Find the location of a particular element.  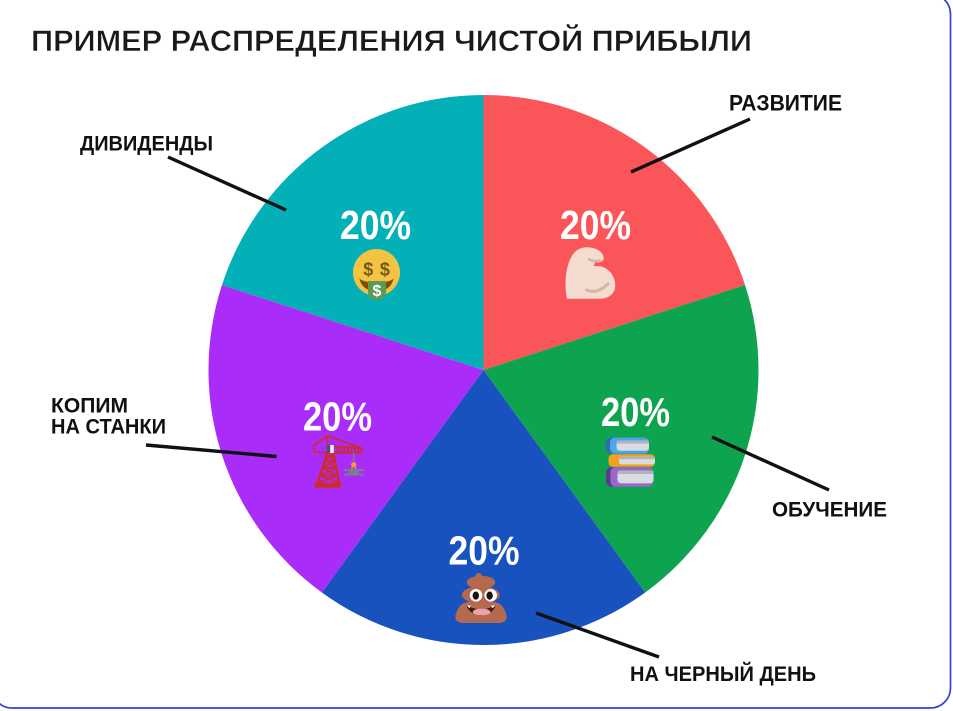

svg-text: РАЗВИТИЕ is located at coordinates (785, 103).